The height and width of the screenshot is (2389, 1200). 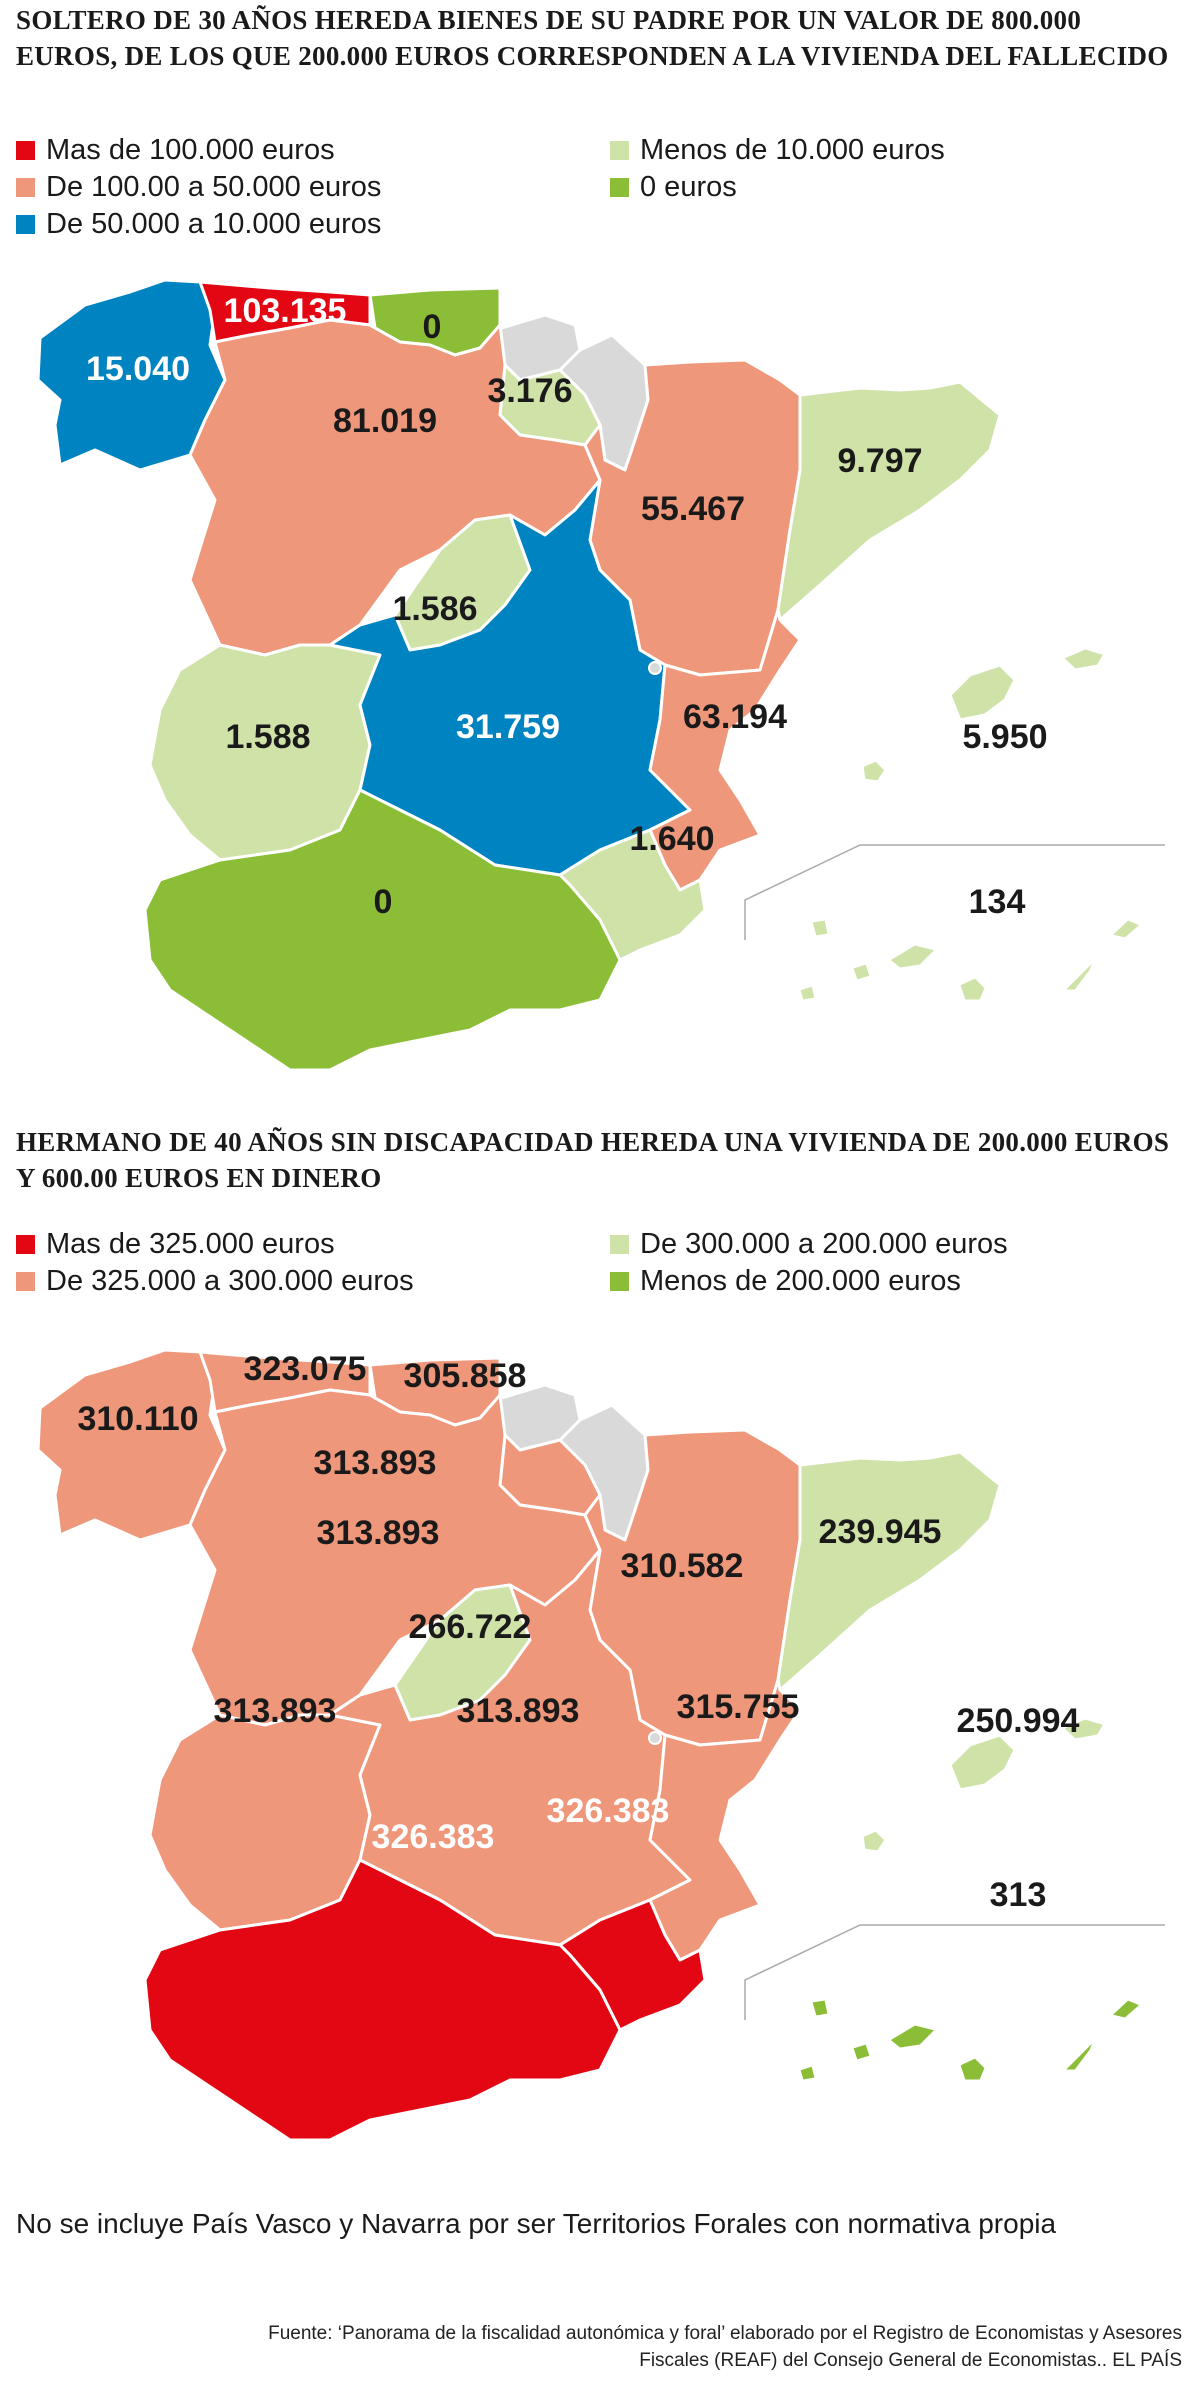 I want to click on value-baleares: 250.994, so click(x=1018, y=1721).